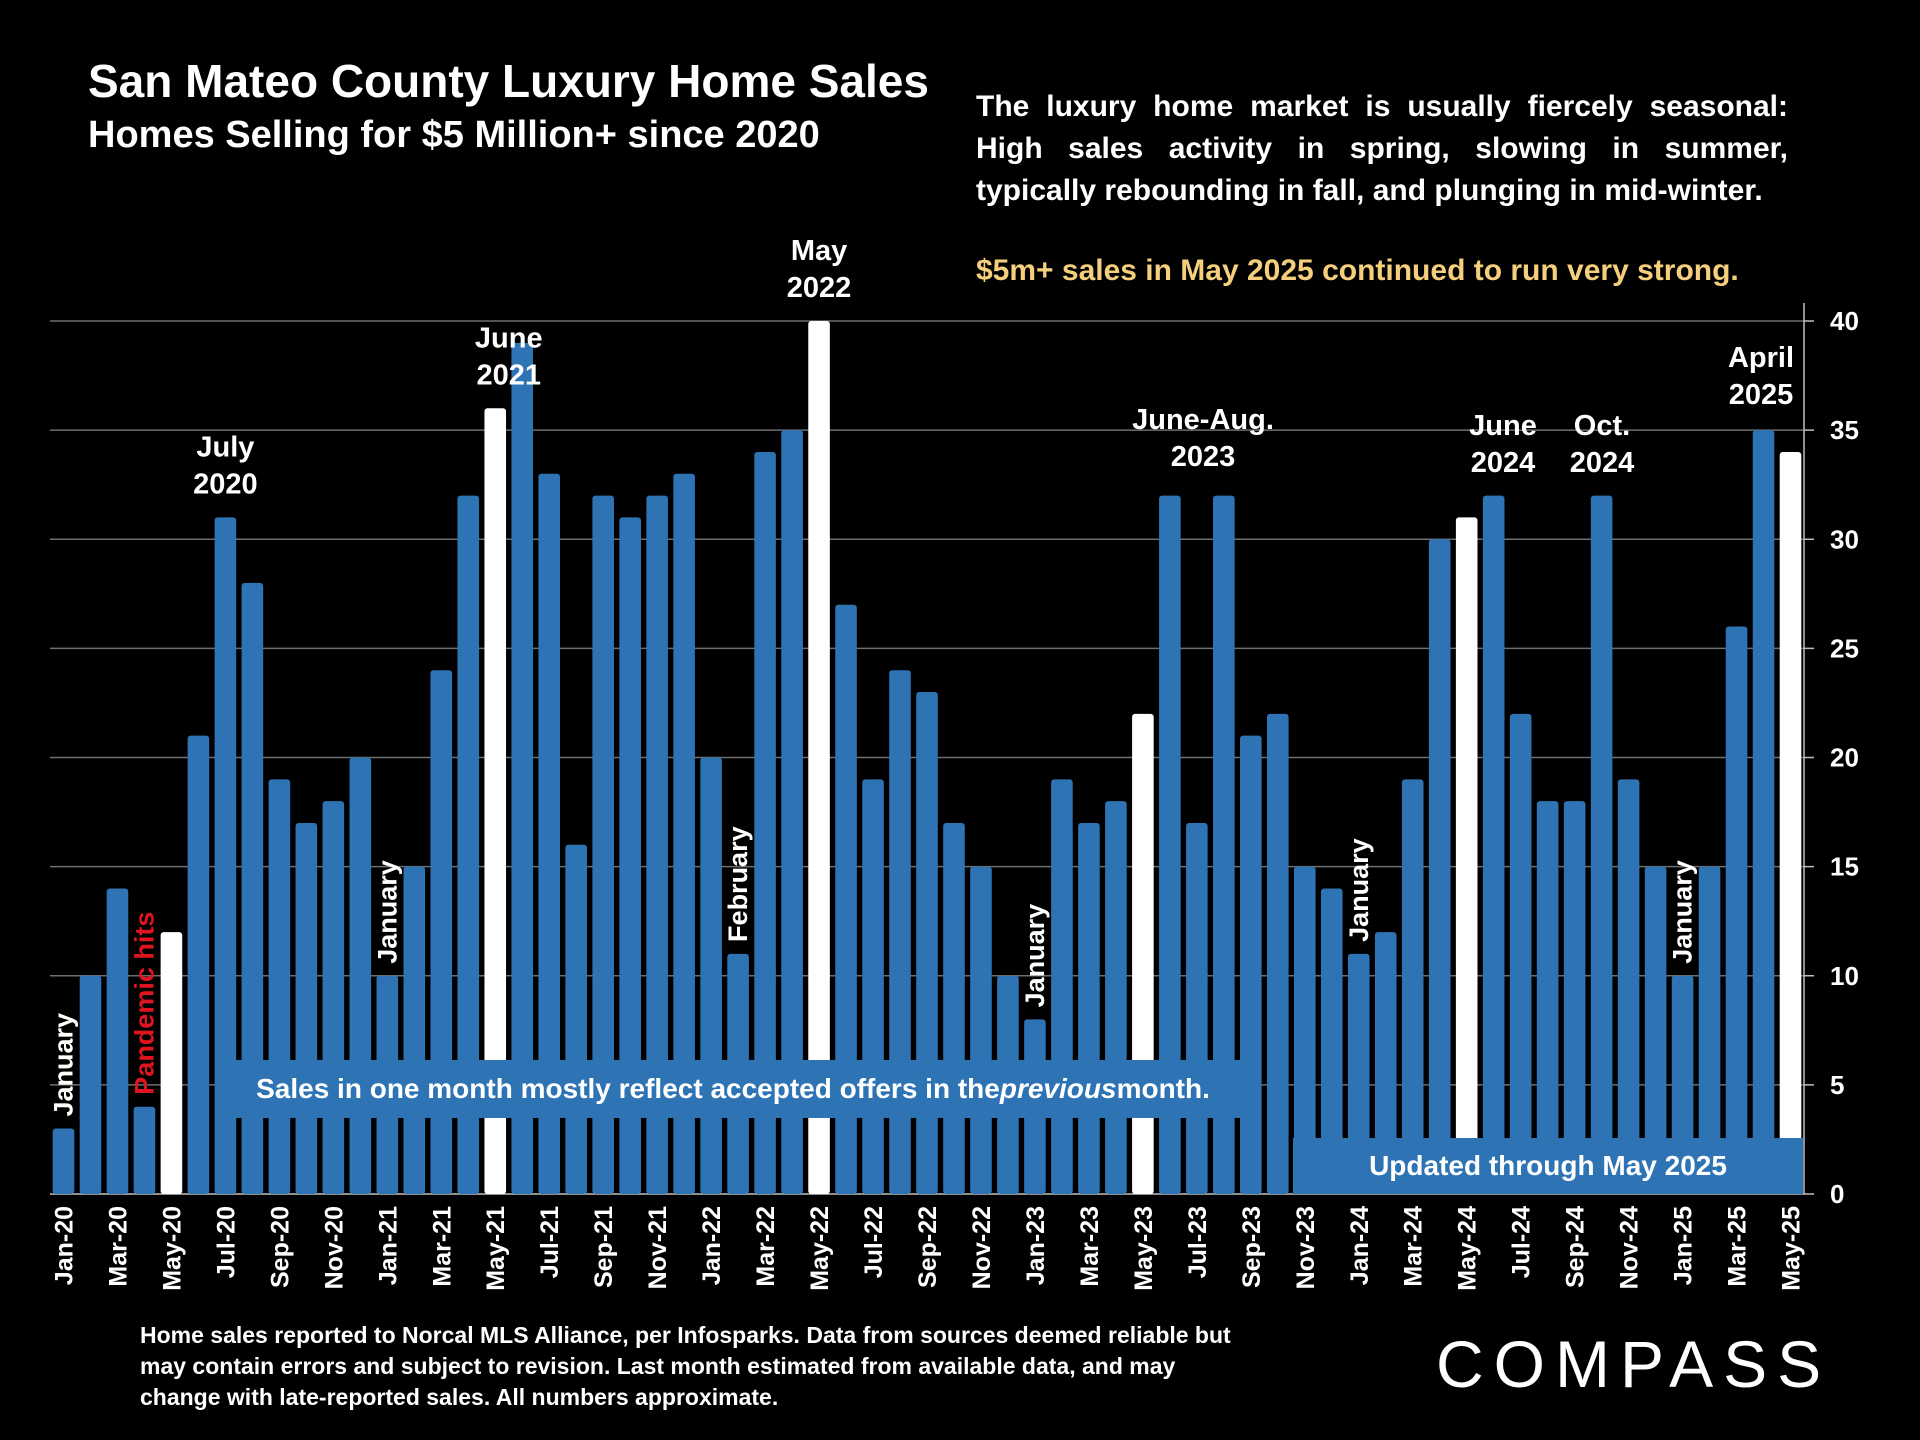  What do you see at coordinates (550, 1242) in the screenshot?
I see `x-tick-label: Jul-21` at bounding box center [550, 1242].